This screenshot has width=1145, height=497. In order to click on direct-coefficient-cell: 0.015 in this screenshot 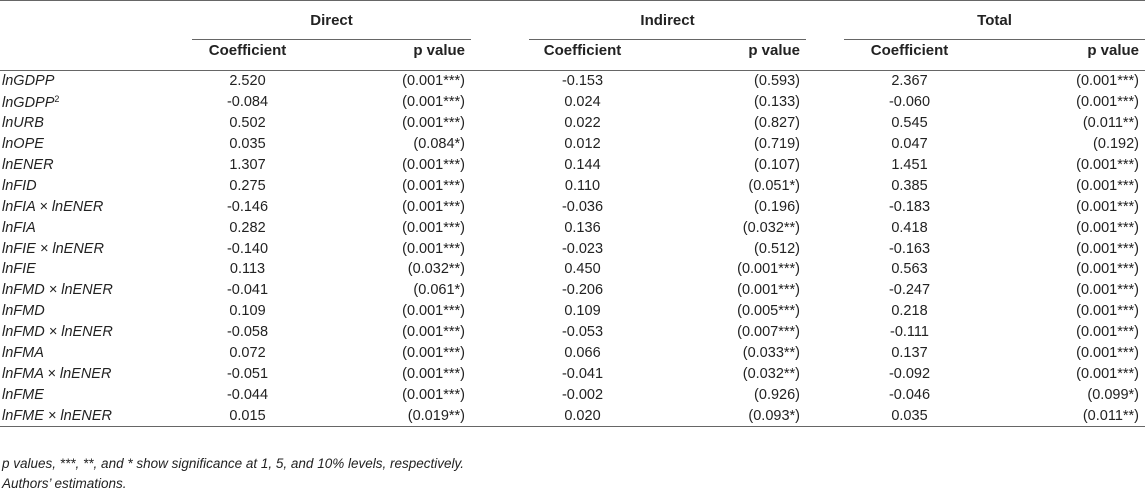, I will do `click(247, 416)`.